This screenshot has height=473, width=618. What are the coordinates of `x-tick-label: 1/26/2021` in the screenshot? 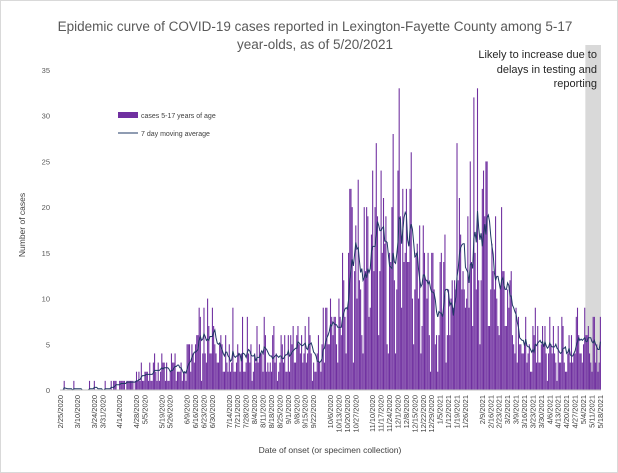 It's located at (465, 411).